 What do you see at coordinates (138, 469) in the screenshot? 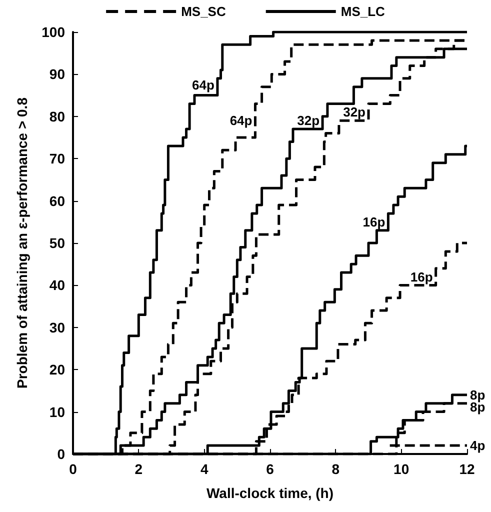
I see `x-tick-label: 2` at bounding box center [138, 469].